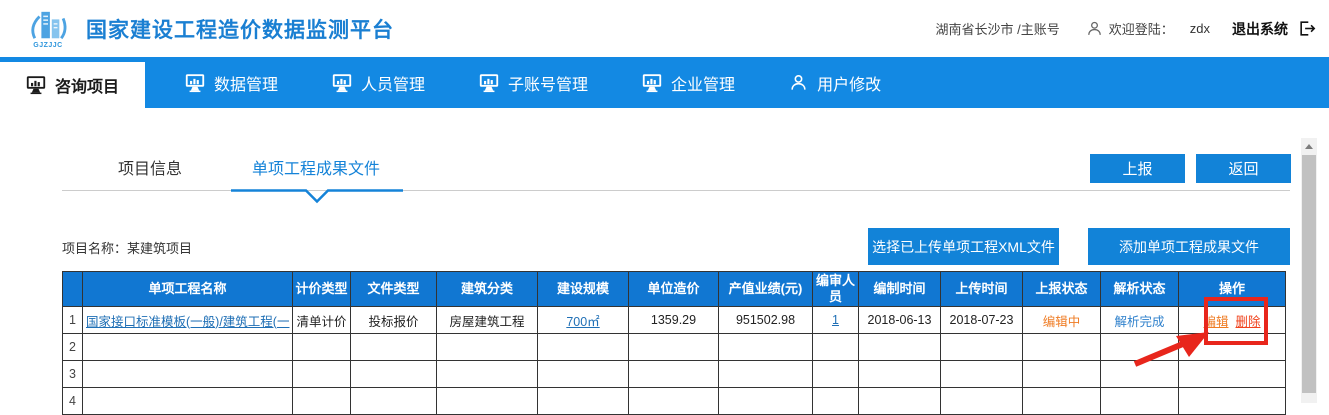 This screenshot has height=415, width=1329. I want to click on nav-item-user-modify: 用户修改, so click(835, 82).